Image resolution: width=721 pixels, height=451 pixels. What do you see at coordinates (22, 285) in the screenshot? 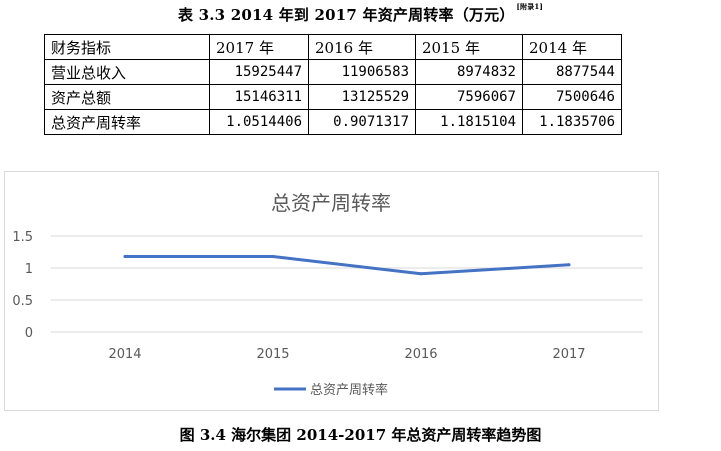
I see `y-axis-ticks: 0 0.5 1 1.5` at bounding box center [22, 285].